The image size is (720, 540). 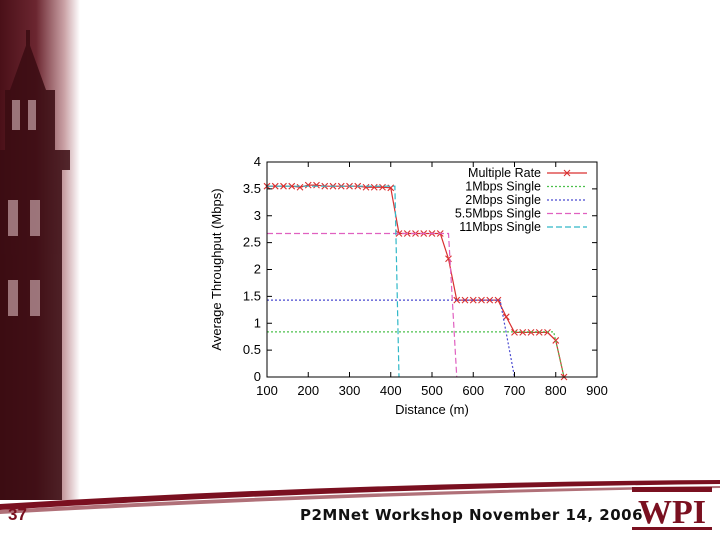 What do you see at coordinates (252, 242) in the screenshot?
I see `y-tick-label: 2.5` at bounding box center [252, 242].